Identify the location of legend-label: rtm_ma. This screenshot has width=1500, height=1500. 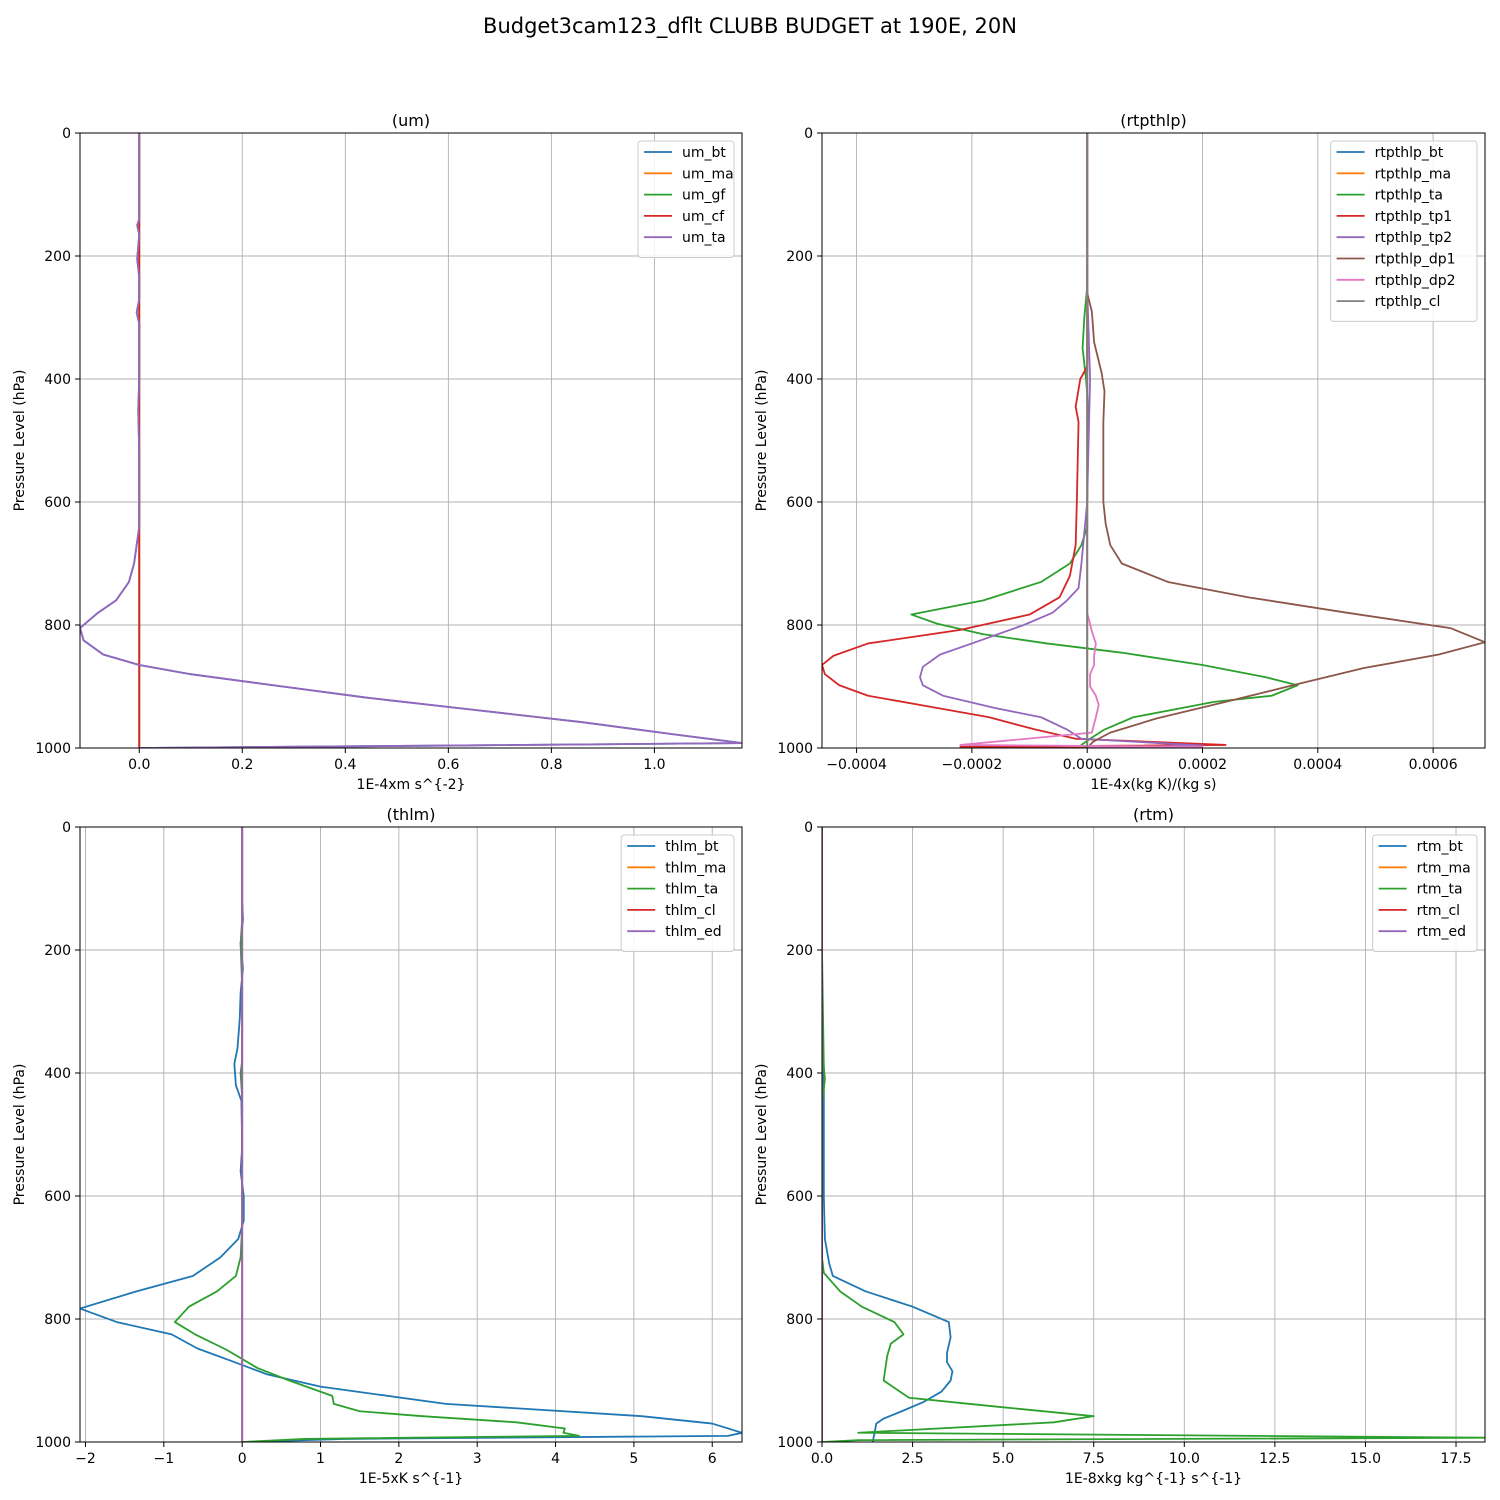
(1444, 868).